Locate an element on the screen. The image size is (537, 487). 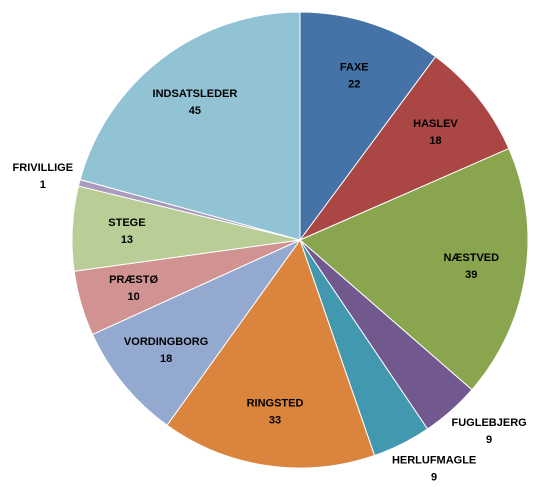
slice-label: FUGLEBJERG is located at coordinates (489, 423).